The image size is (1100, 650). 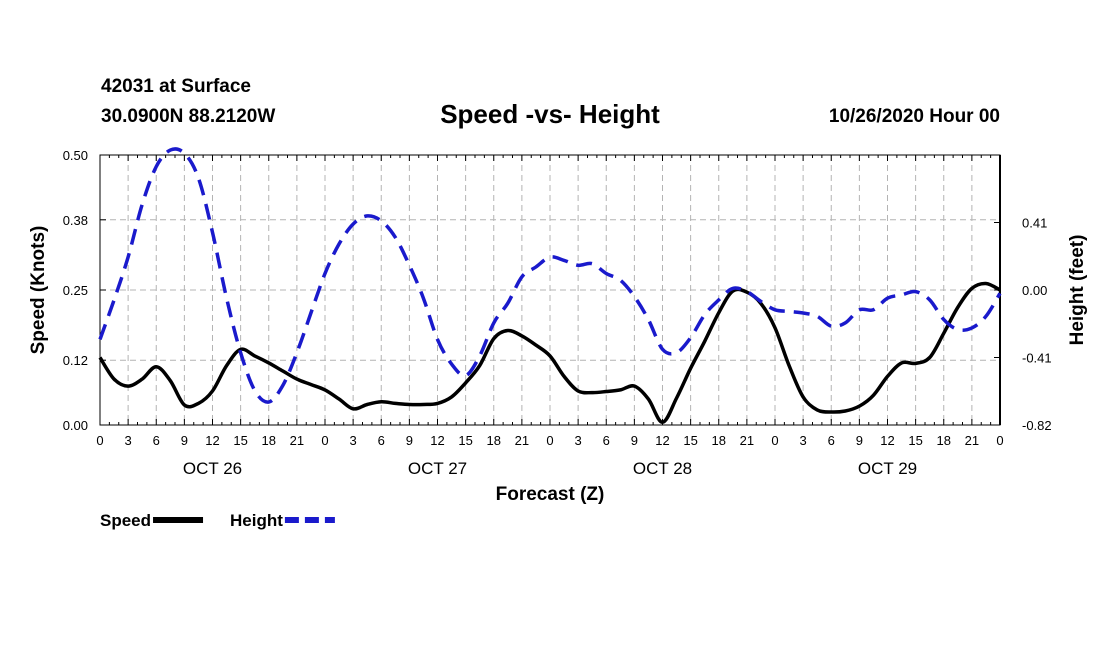 I want to click on station-label: 42031 at Surface, so click(x=176, y=86).